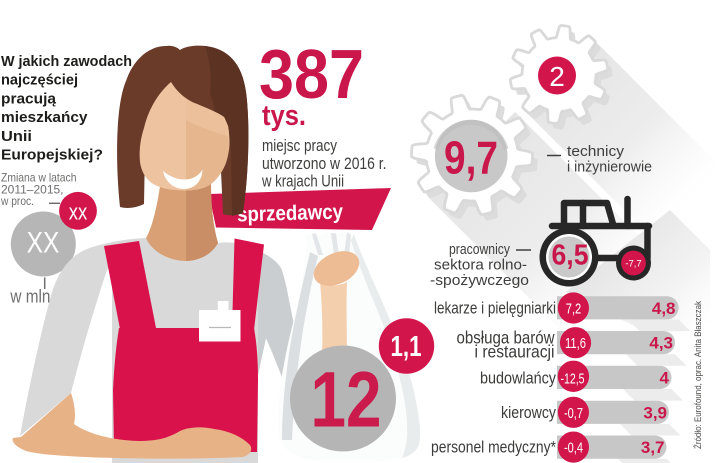  I want to click on svg-text: pracownicy, so click(480, 250).